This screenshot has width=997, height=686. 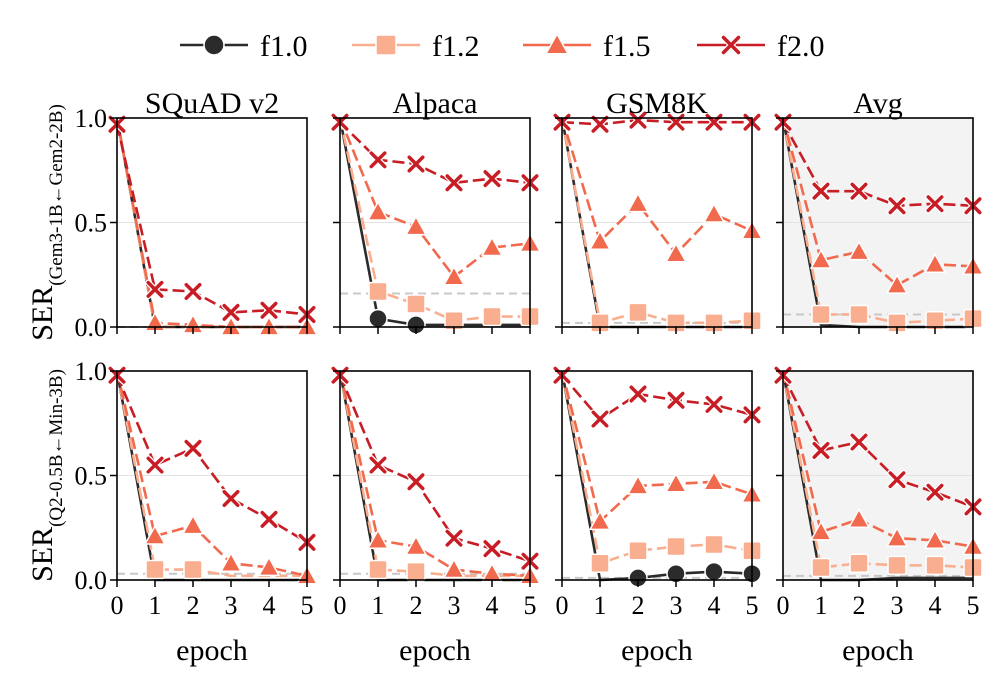 What do you see at coordinates (935, 565) in the screenshot?
I see `marker-f1.2-4` at bounding box center [935, 565].